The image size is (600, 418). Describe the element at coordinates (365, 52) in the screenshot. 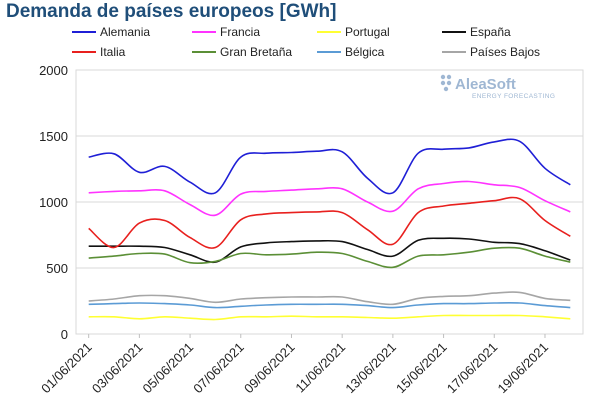

I see `legend-label: Bélgica` at that location.